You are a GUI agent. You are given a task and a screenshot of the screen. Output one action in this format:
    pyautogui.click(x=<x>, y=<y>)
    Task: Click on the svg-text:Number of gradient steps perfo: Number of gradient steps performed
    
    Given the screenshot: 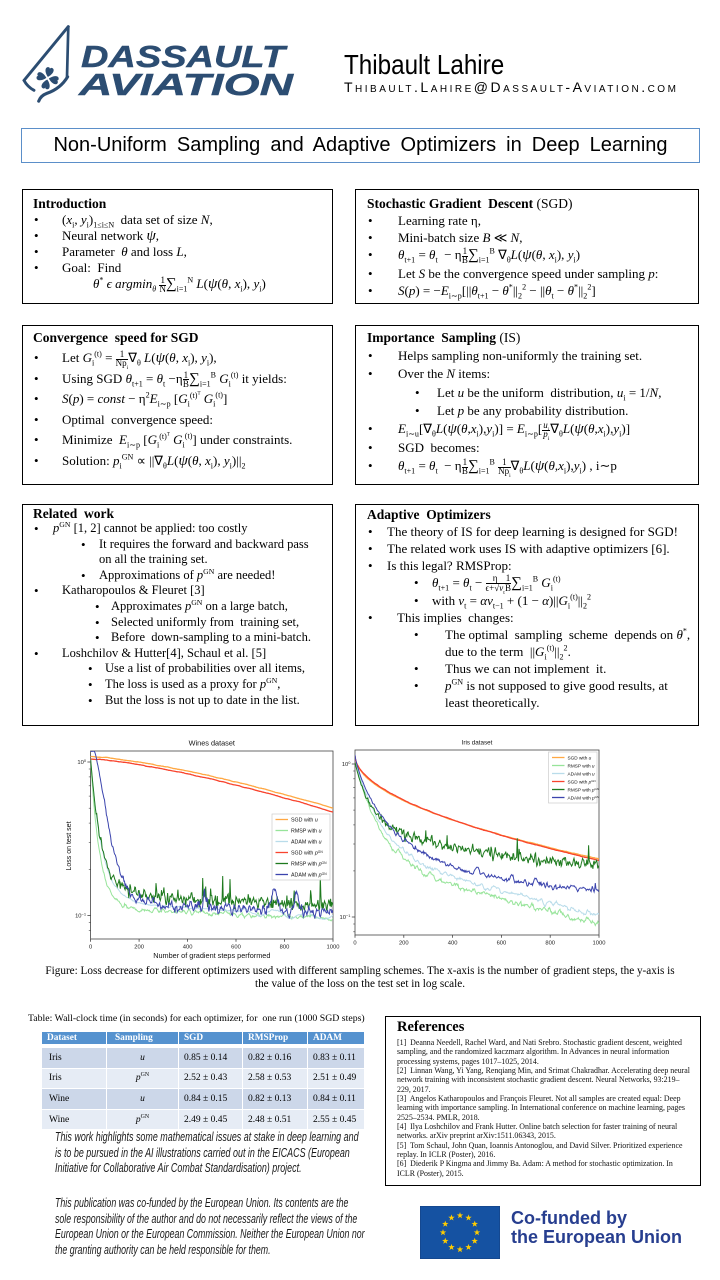 What is the action you would take?
    pyautogui.click(x=211, y=955)
    